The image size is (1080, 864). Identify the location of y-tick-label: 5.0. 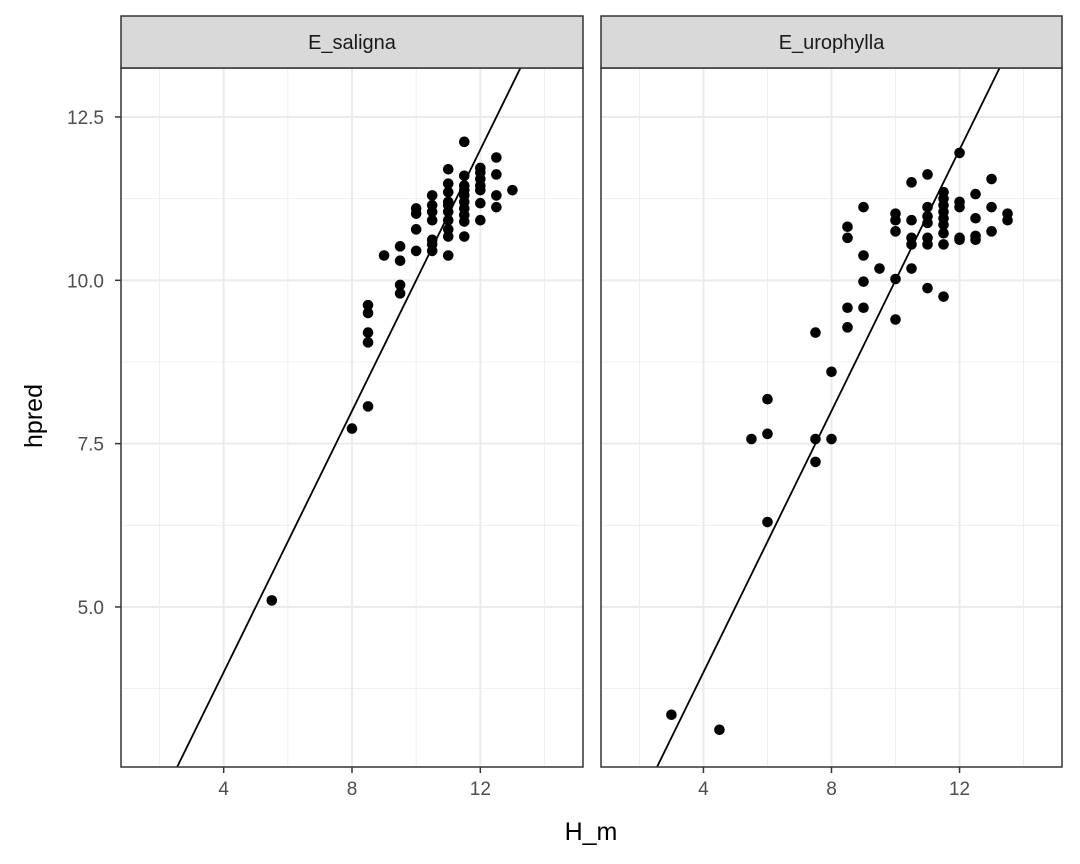
(91, 608).